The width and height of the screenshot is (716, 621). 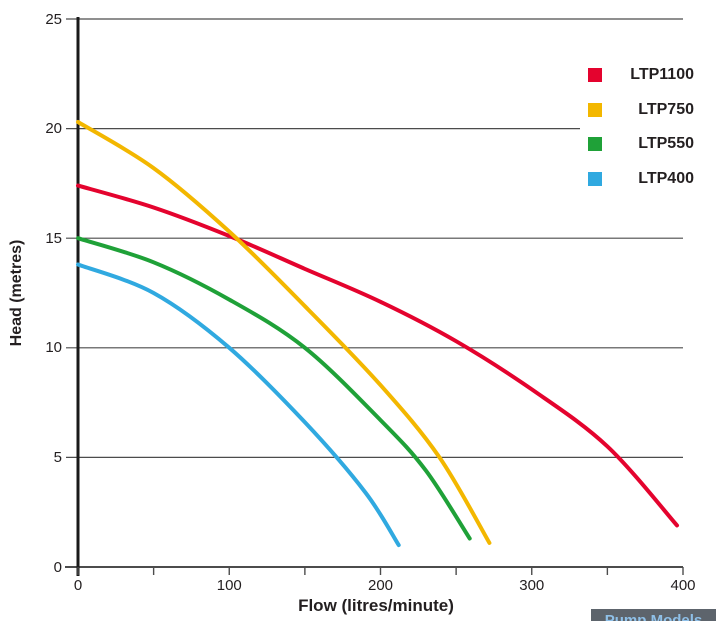 I want to click on legend-swatch-LTP1100, so click(x=595, y=75).